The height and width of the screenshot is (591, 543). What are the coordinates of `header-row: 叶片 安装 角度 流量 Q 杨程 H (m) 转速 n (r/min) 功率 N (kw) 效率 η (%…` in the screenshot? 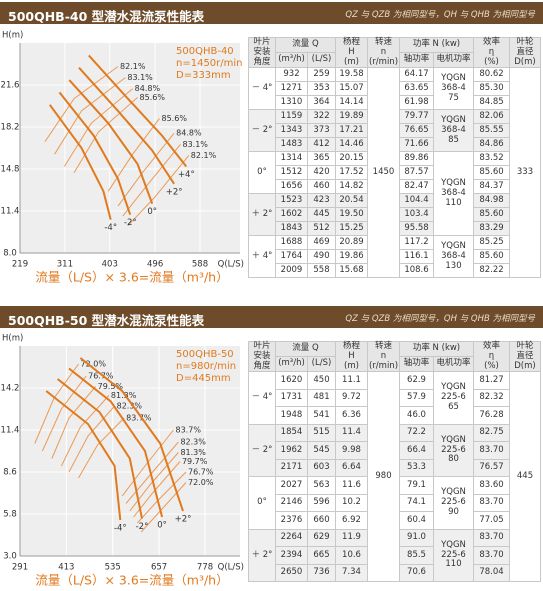 It's located at (394, 52).